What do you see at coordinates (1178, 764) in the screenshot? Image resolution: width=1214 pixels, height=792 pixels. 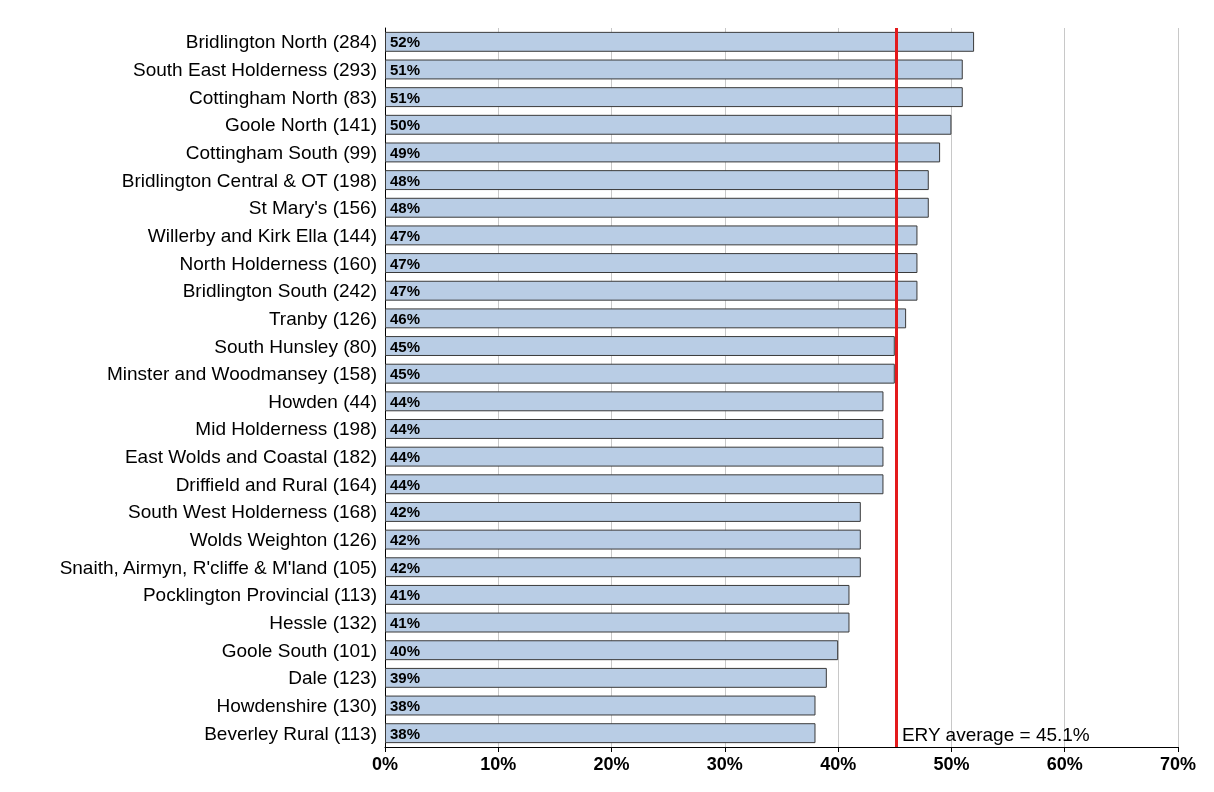 I see `x-tick-label: 70%` at bounding box center [1178, 764].